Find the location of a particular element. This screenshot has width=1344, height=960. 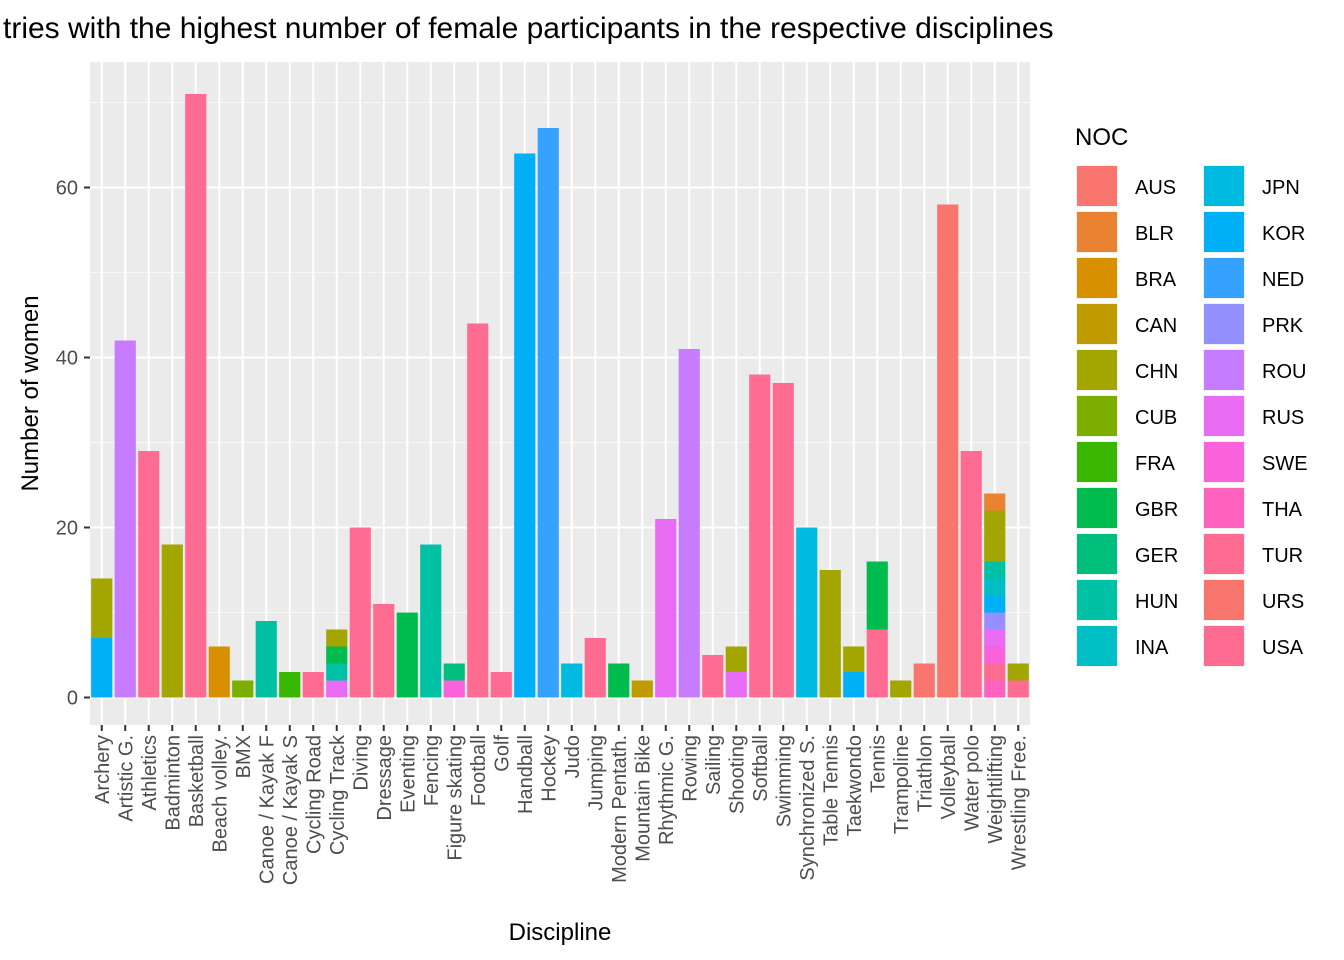

x-tick-label: Basketball is located at coordinates (197, 781).